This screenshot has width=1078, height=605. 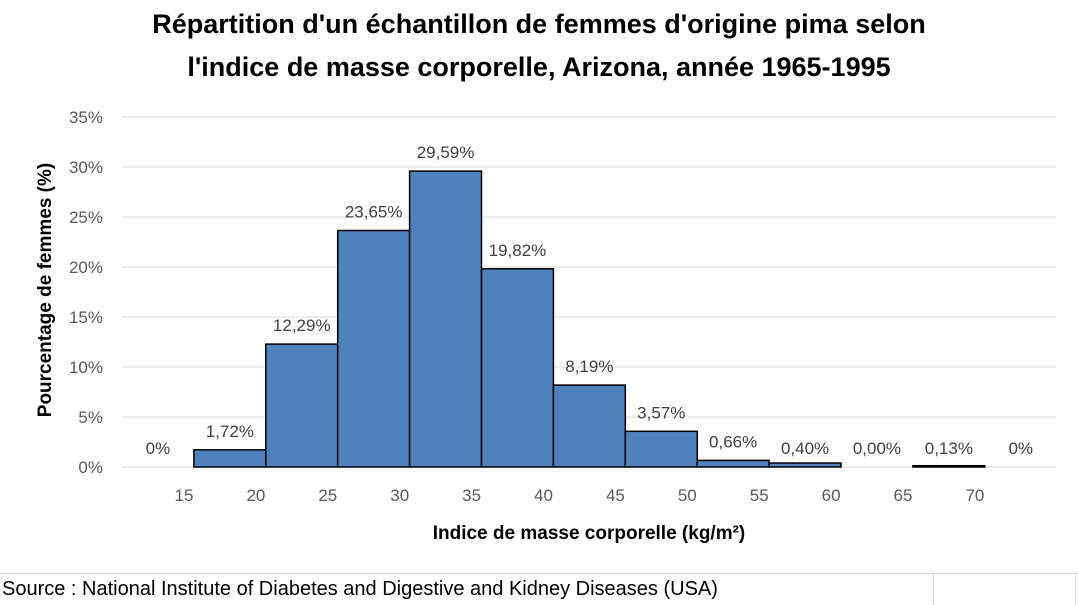 What do you see at coordinates (661, 412) in the screenshot?
I see `data-label: 3,57%` at bounding box center [661, 412].